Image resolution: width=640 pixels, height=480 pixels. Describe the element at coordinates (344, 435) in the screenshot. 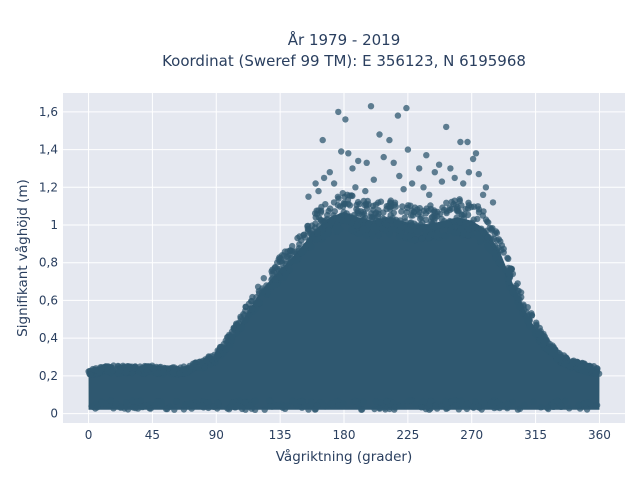

I see `x-tick-label: 180` at that location.